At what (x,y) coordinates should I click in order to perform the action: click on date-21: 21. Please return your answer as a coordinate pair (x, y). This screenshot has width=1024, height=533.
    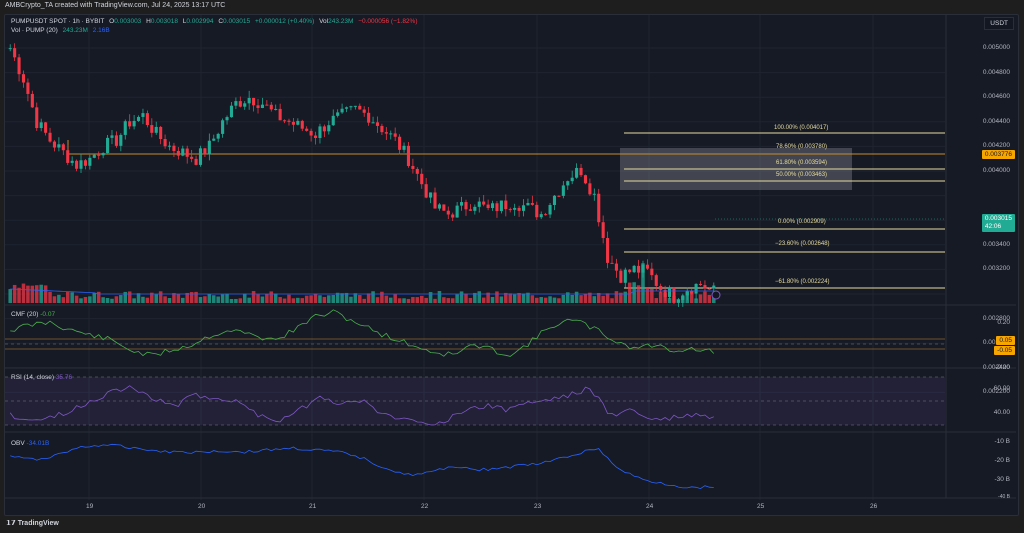
    Looking at the image, I should click on (313, 506).